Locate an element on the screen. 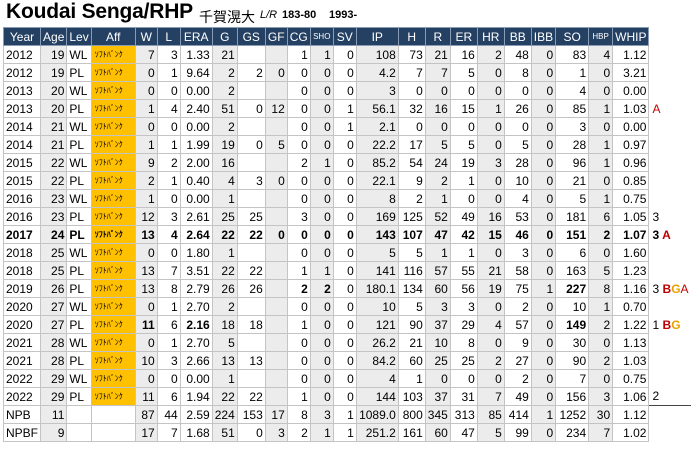  cell-sho: 1 is located at coordinates (321, 54).